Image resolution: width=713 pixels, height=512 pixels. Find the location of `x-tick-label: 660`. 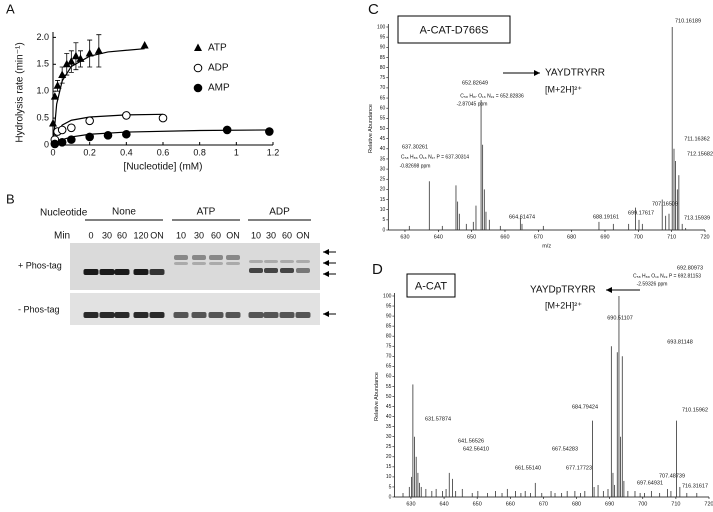

x-tick-label: 660 is located at coordinates (510, 504).